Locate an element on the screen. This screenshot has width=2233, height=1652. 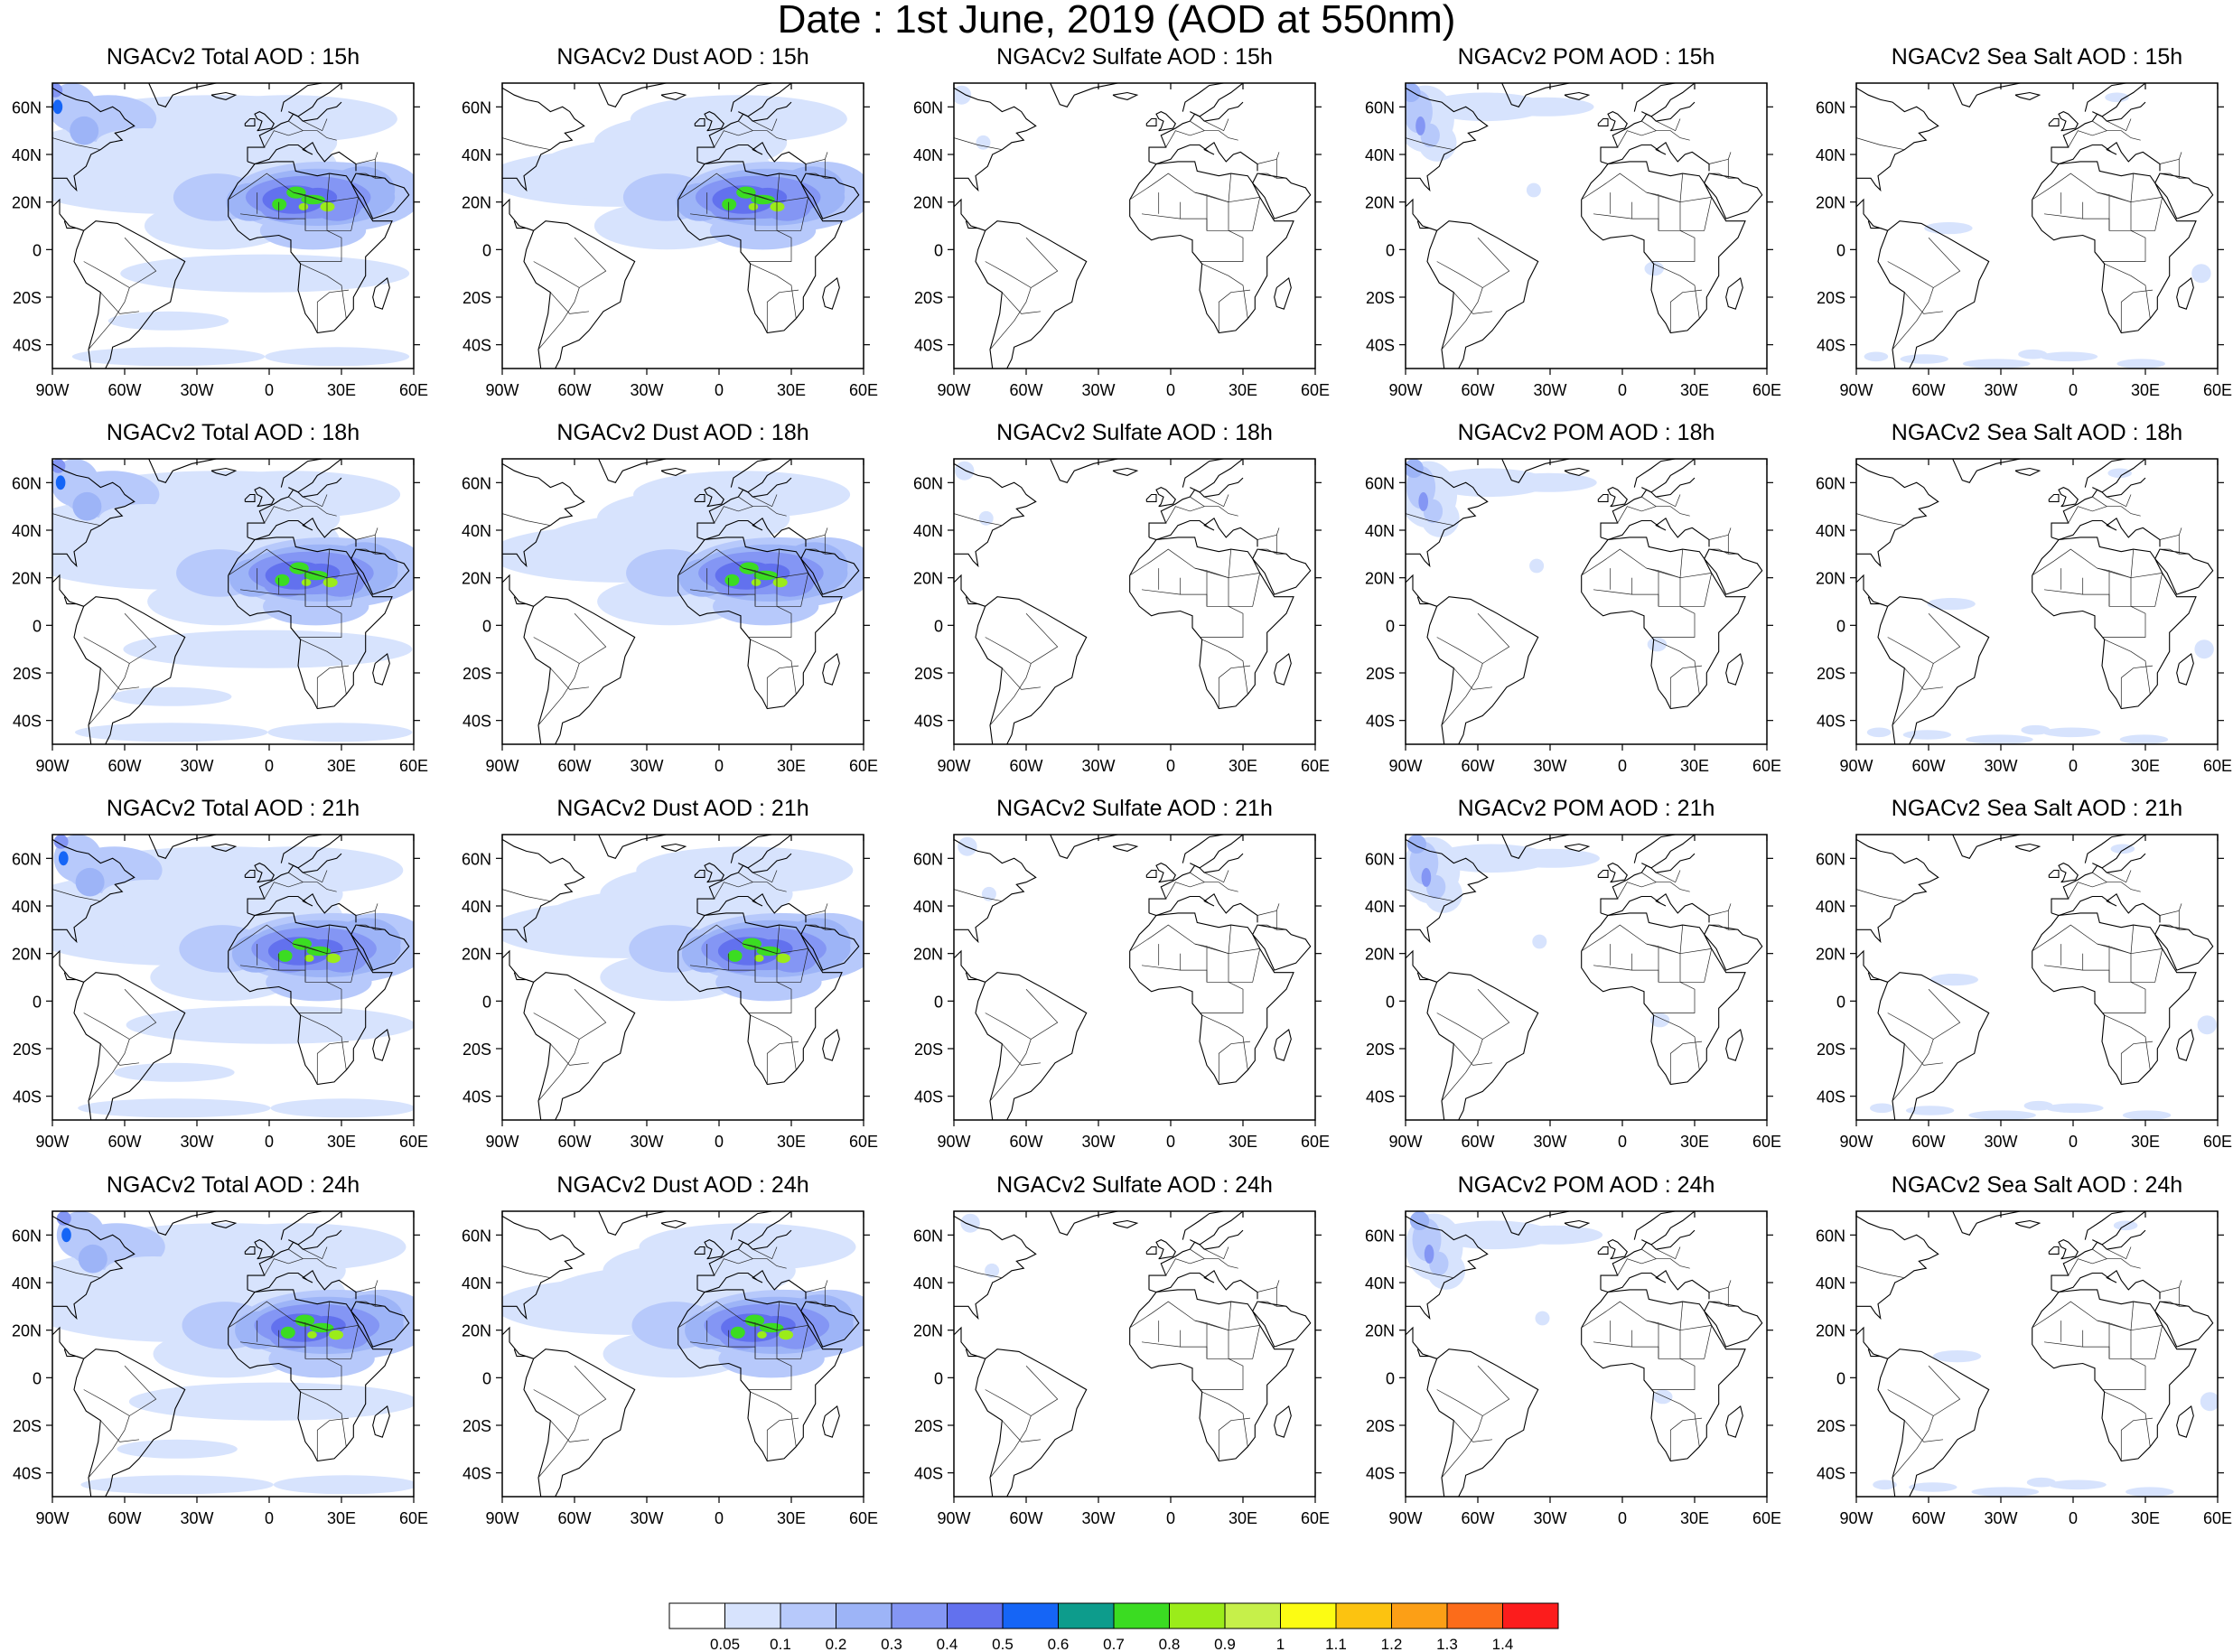
map-background is located at coordinates (2037, 226).